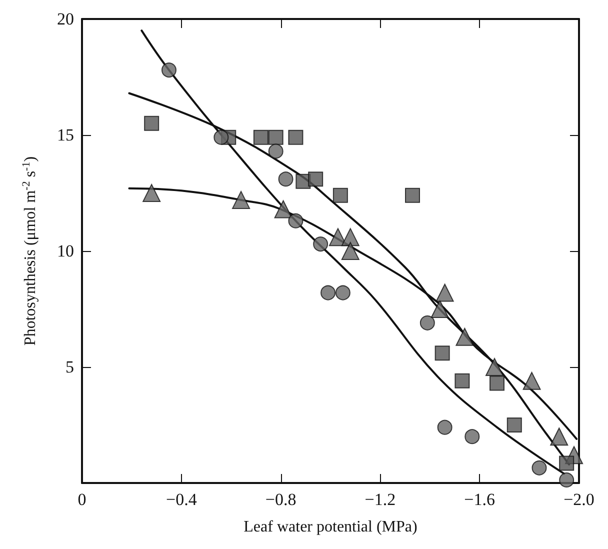 This screenshot has height=549, width=608. What do you see at coordinates (65, 251) in the screenshot?
I see `y-tick-label: 10` at bounding box center [65, 251].